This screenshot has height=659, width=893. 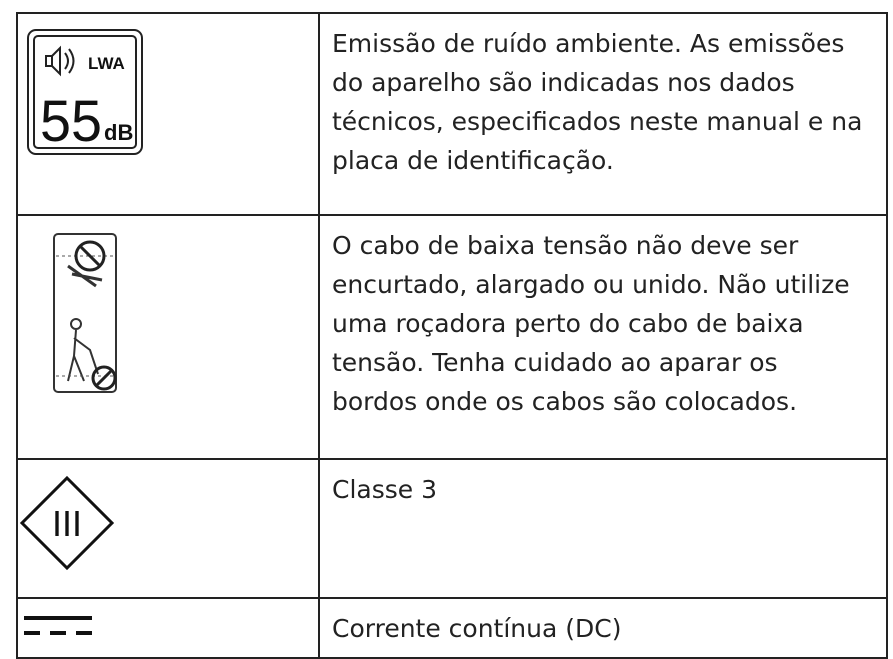 I want to click on noise-icon: LWA 55 dB, so click(x=85, y=92).